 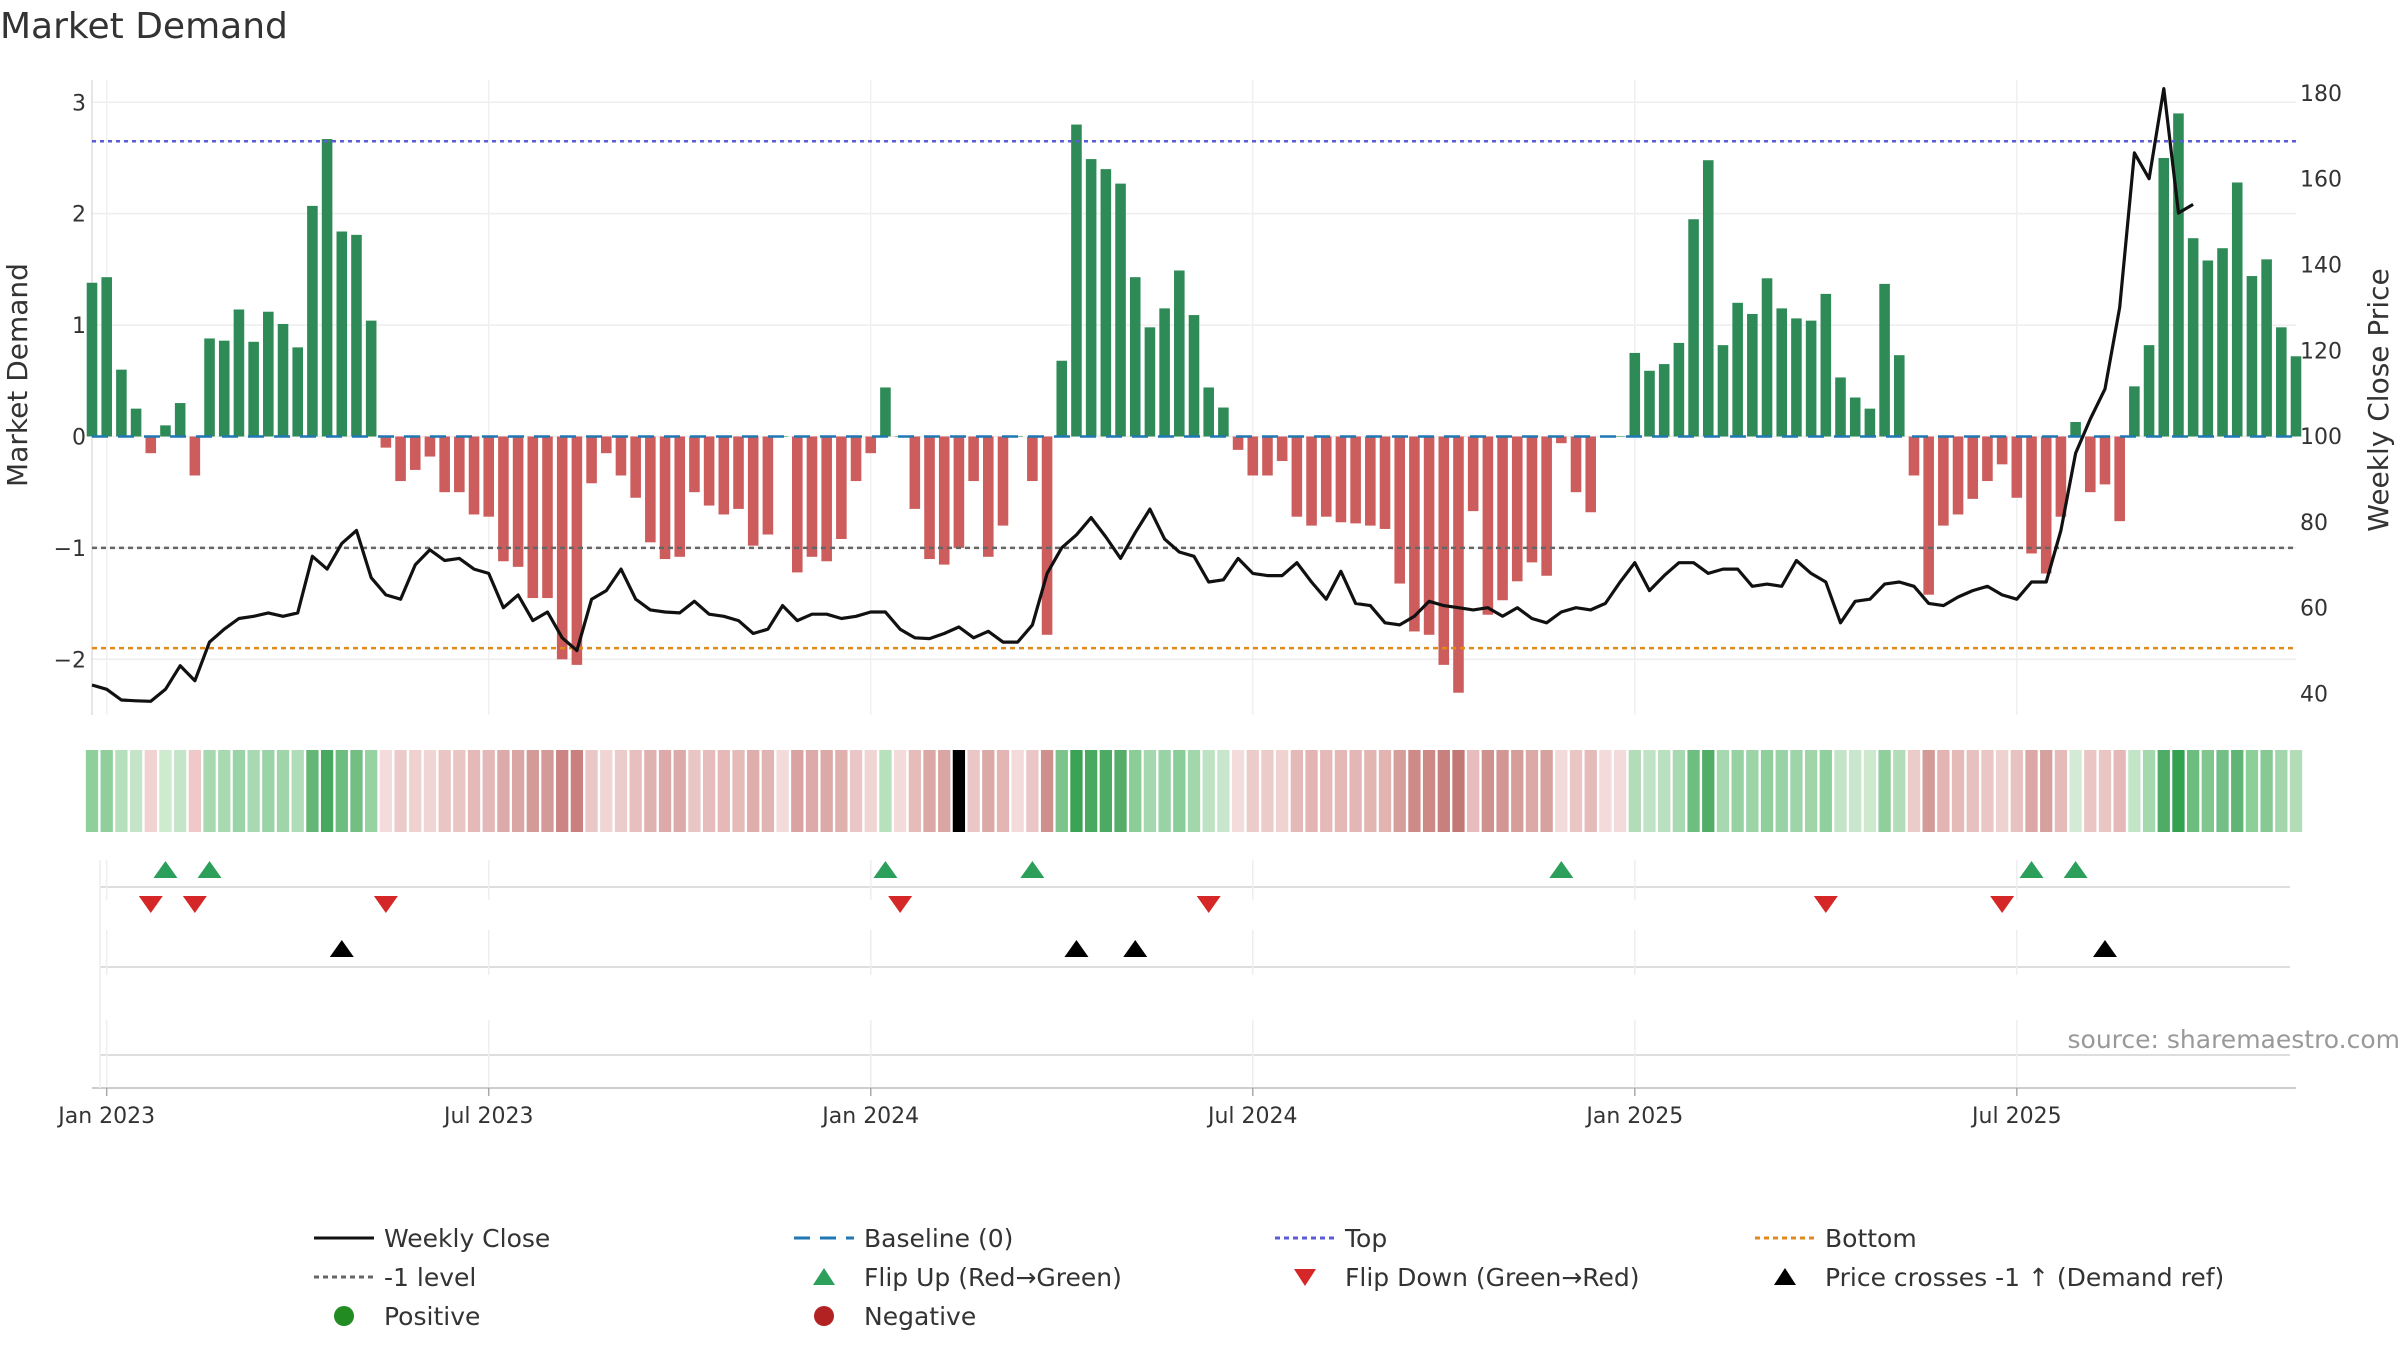 I want to click on legend-label: Flip Up (Red→Green), so click(x=993, y=1277).